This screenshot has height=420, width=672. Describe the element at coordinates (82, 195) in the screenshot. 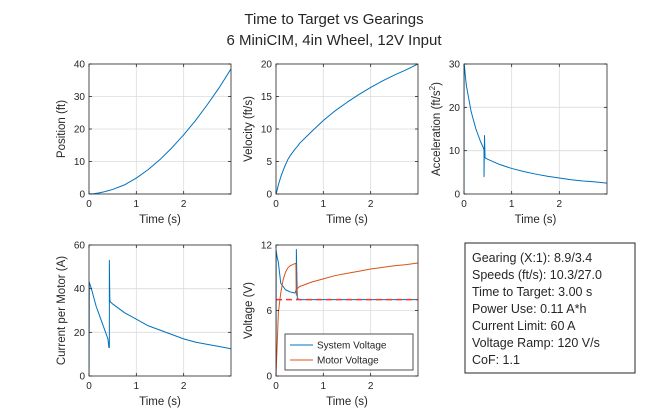

I see `position-y-tick-label: 0` at that location.